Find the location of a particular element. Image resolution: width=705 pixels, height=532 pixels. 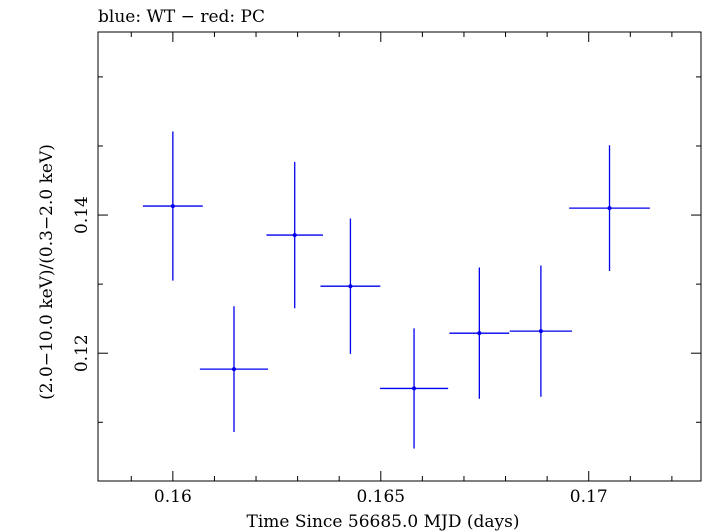

x-axis-label: Time Since 56685.0 MJD (days) is located at coordinates (383, 522).